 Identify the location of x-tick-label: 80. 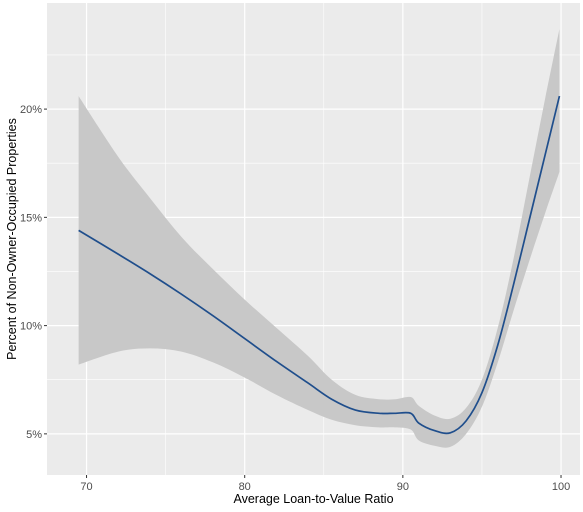
(245, 487).